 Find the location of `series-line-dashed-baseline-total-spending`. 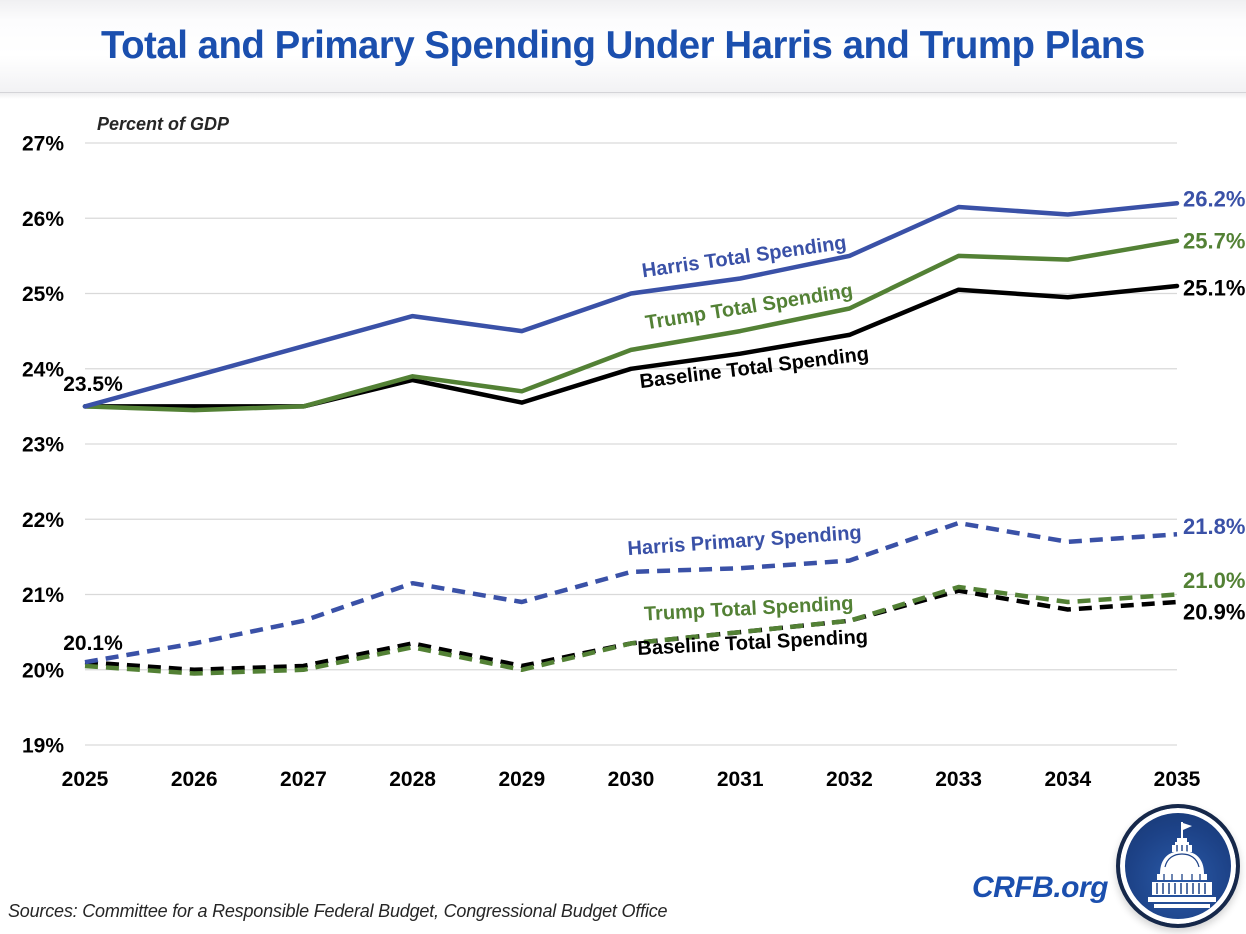

series-line-dashed-baseline-total-spending is located at coordinates (631, 630).